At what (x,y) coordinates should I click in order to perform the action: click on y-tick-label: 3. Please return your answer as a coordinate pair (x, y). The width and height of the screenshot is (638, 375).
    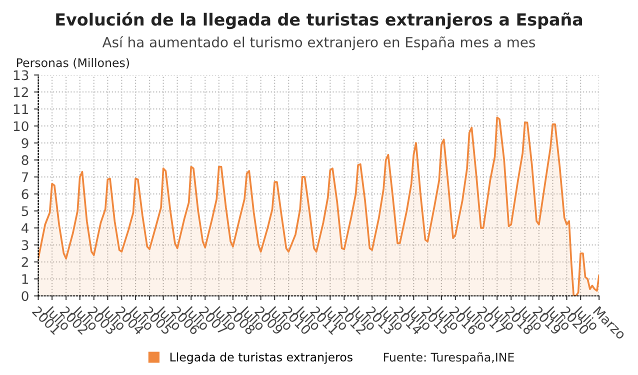
    Looking at the image, I should click on (25, 245).